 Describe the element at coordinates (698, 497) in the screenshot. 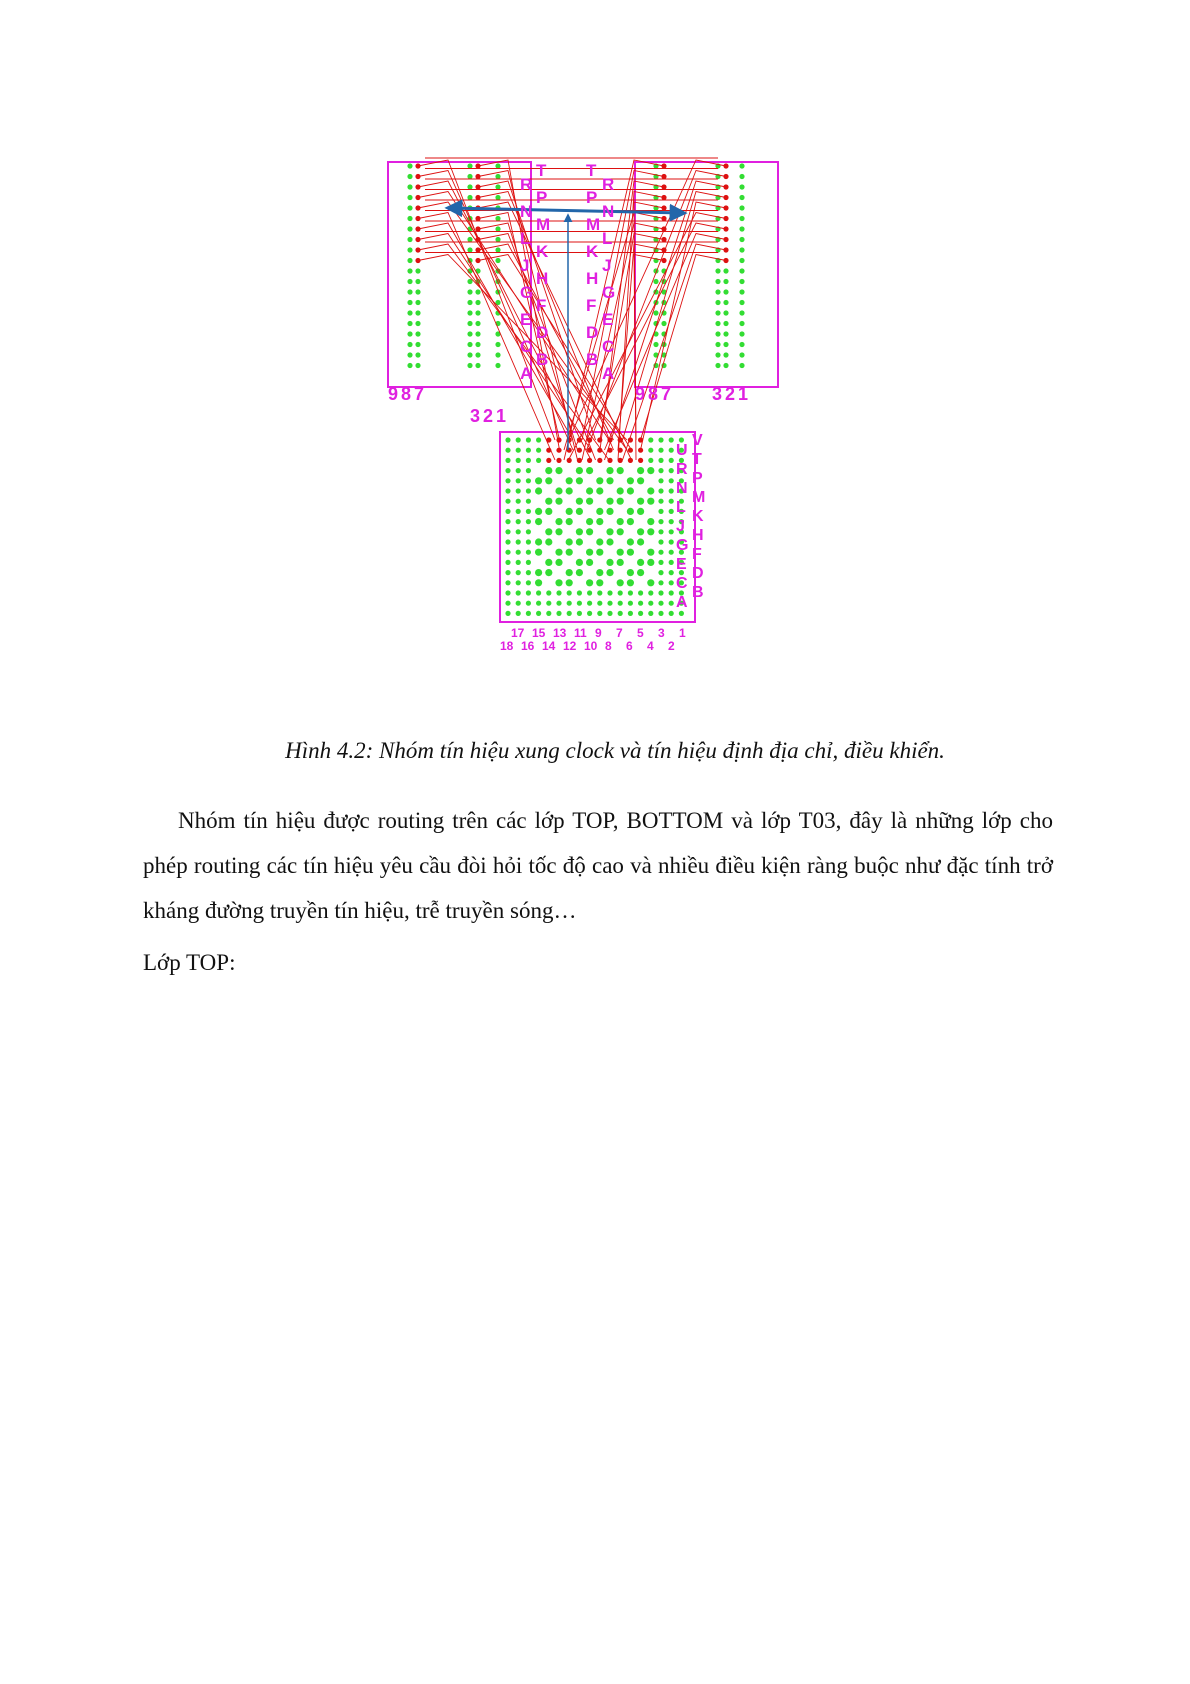

I see `bga-row-letter: M` at that location.